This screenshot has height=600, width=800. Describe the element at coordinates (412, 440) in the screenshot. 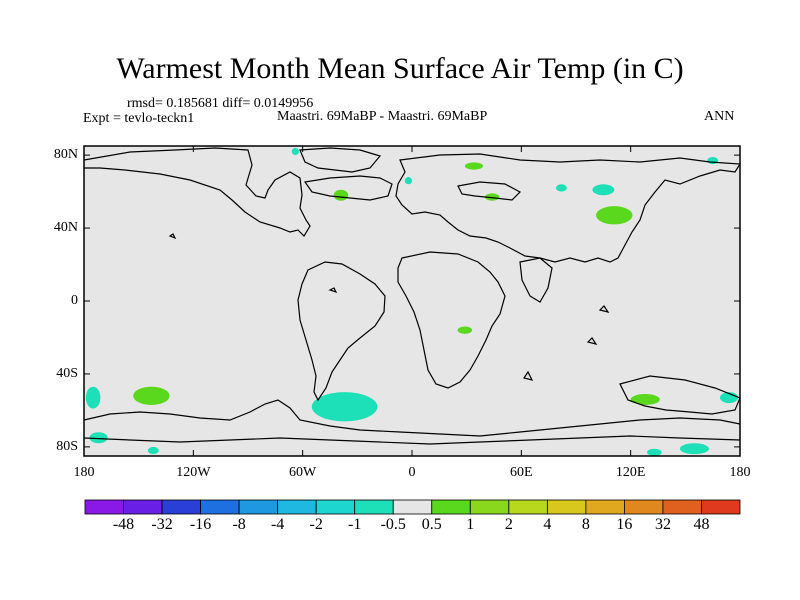

I see `coastline-antarctic-shelf` at that location.